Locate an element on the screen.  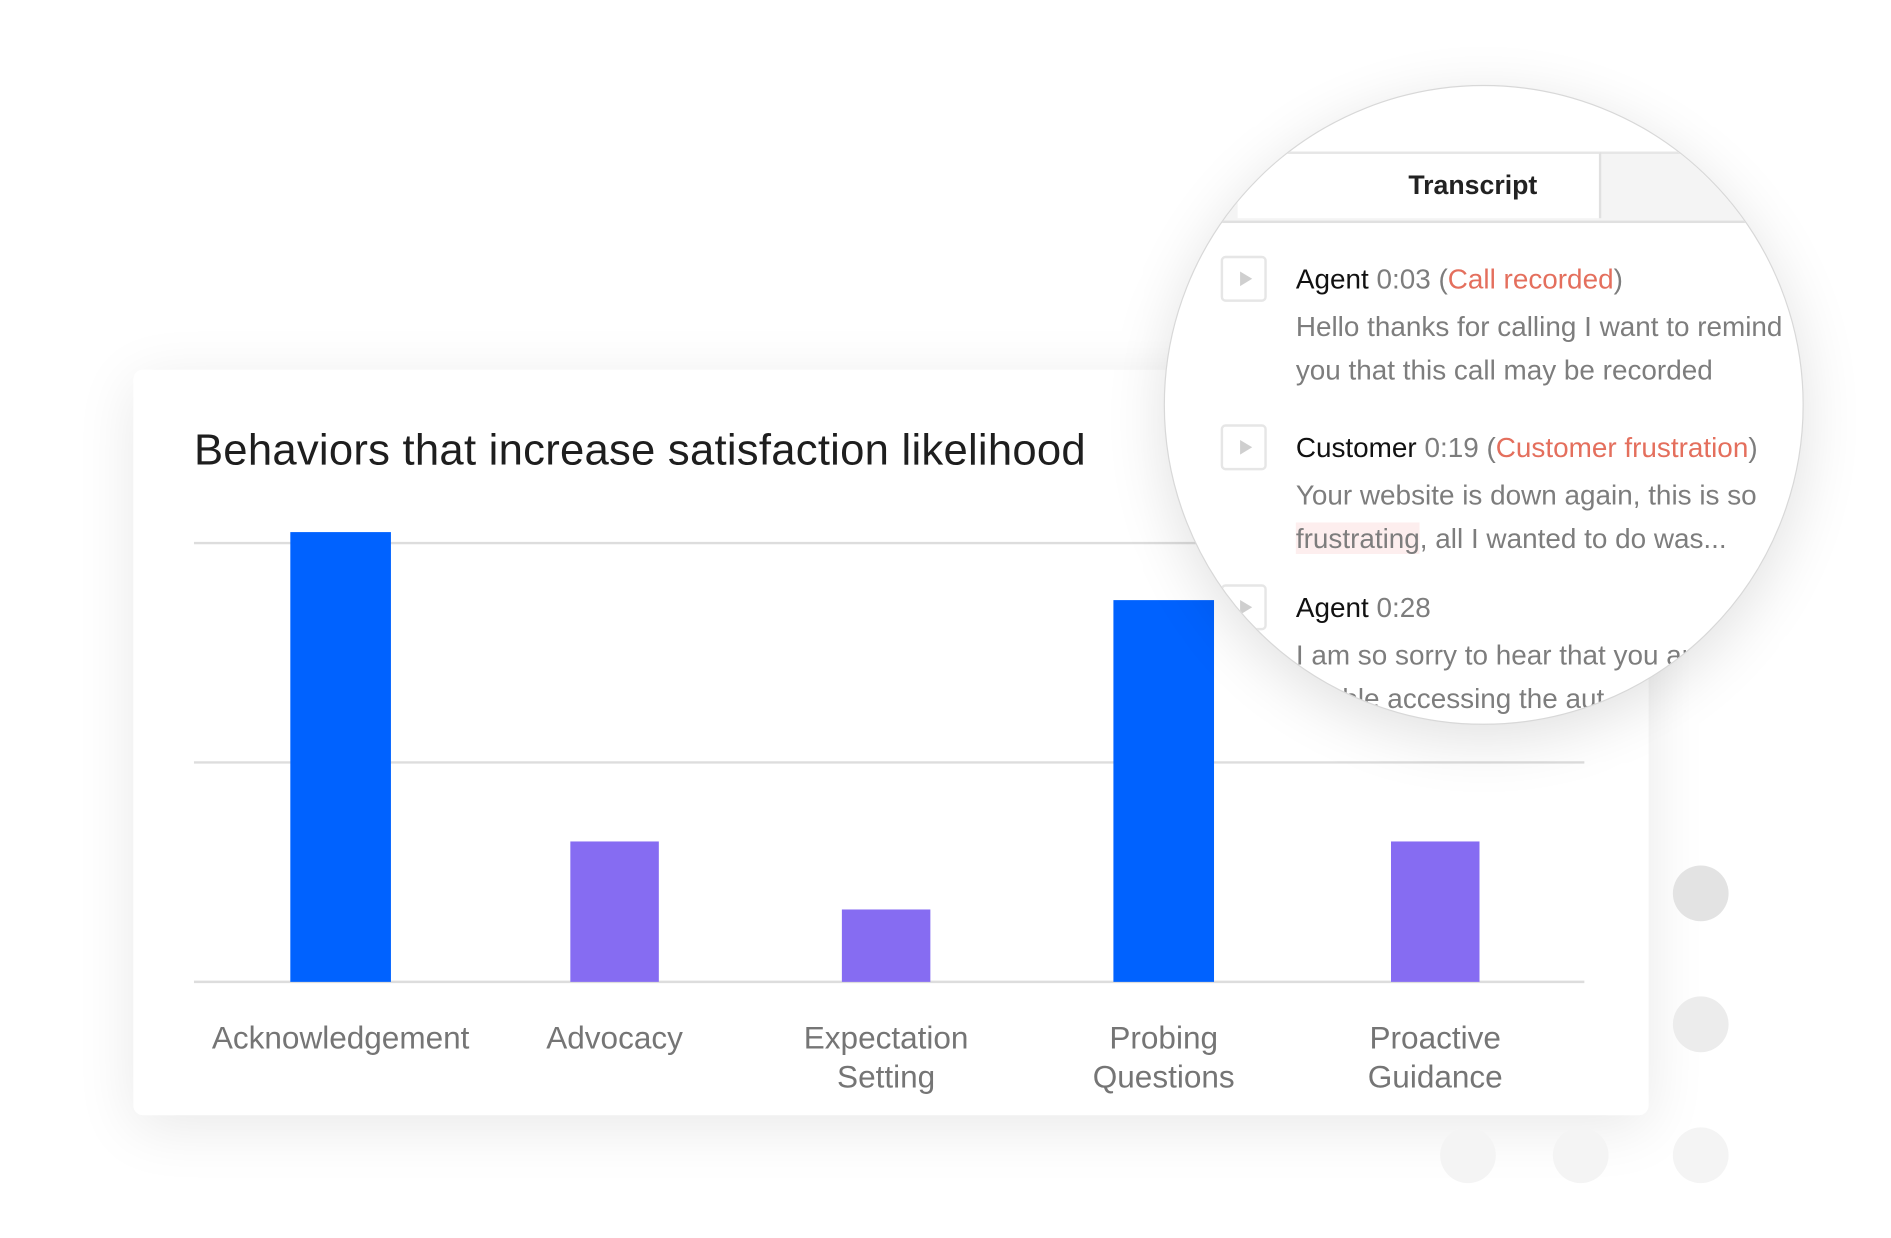
timestamp: 0:03 is located at coordinates (1403, 279).